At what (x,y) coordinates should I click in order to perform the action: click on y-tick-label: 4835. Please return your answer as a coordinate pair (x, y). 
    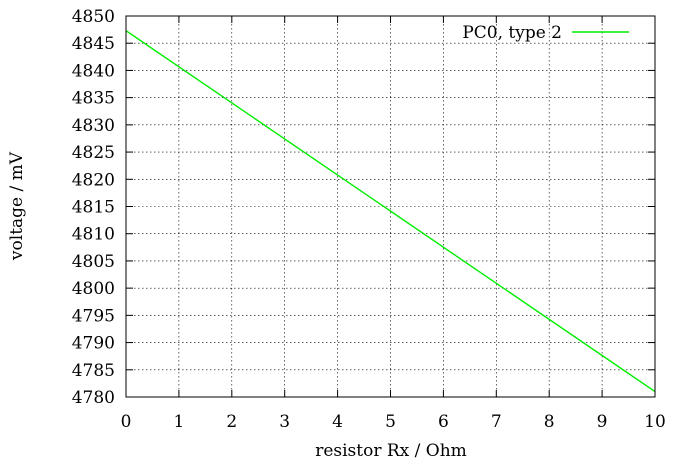
    Looking at the image, I should click on (93, 99).